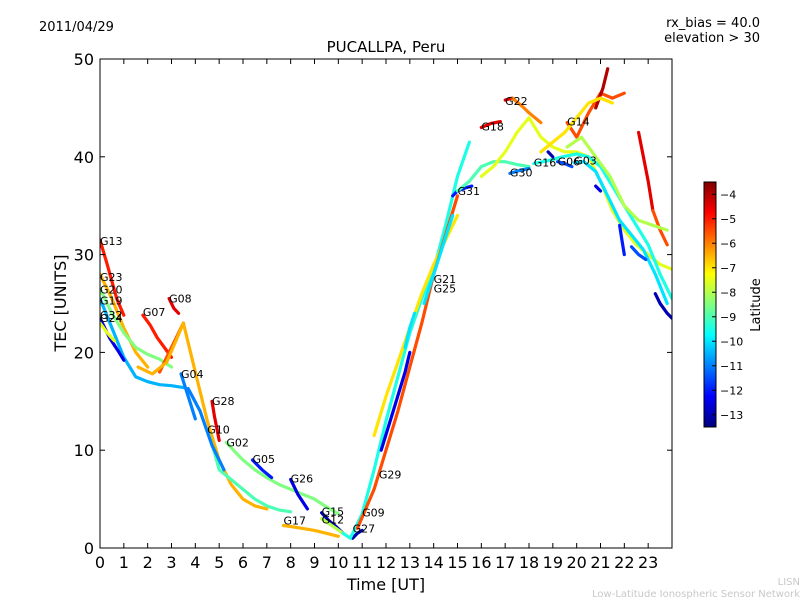  I want to click on series-g04b, so click(202, 416).